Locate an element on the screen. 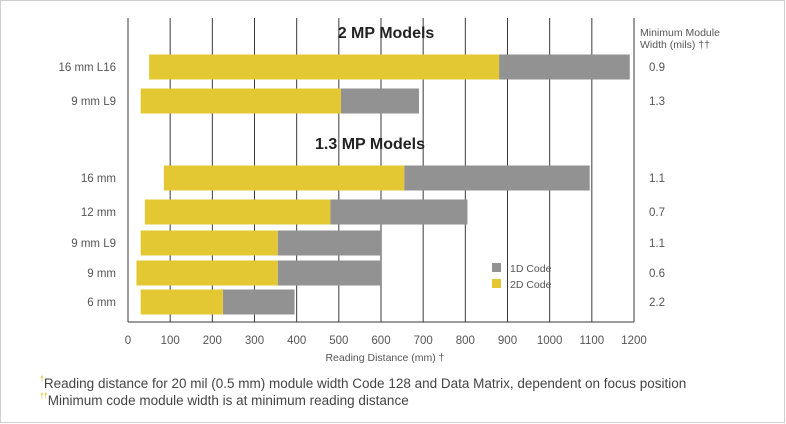 The image size is (786, 424). x-tick-label: 300 is located at coordinates (254, 341).